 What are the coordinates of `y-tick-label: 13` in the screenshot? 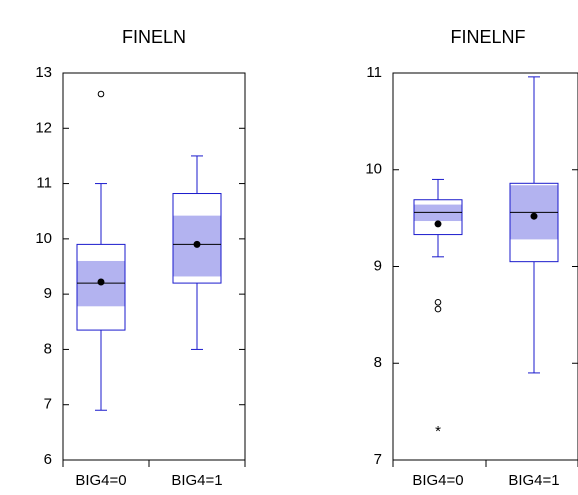 It's located at (43, 72).